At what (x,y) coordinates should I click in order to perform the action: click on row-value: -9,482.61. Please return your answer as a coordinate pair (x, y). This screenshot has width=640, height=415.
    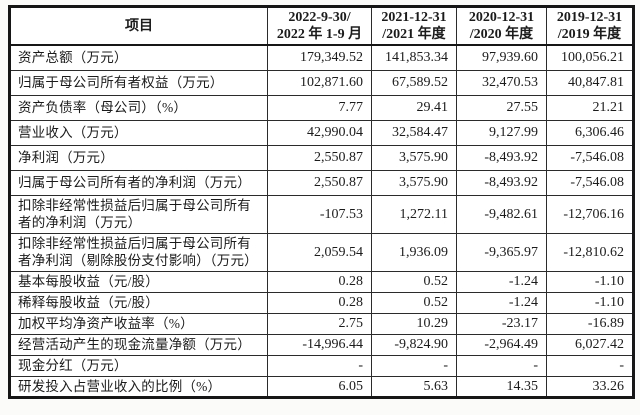
    Looking at the image, I should click on (501, 214).